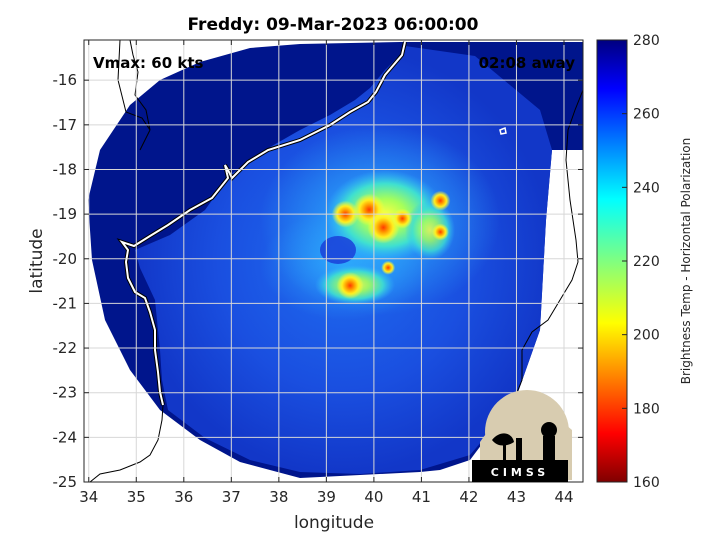 The height and width of the screenshot is (540, 720). What do you see at coordinates (646, 188) in the screenshot?
I see `colorbar-tick-label: 240` at bounding box center [646, 188].